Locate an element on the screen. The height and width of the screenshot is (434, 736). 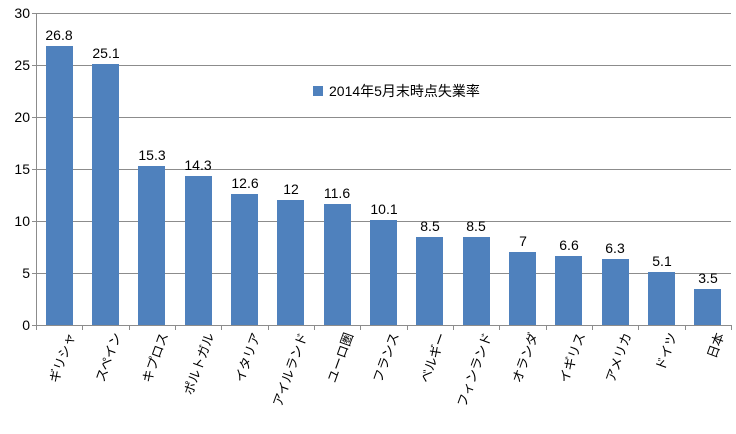
y-axis-tick-label: 20 is located at coordinates (22, 117).